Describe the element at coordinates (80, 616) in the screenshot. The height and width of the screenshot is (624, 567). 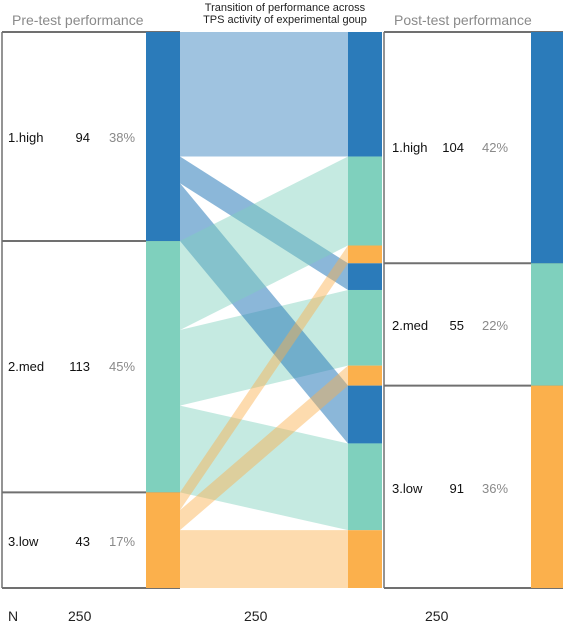
I see `pre-total: 250` at that location.